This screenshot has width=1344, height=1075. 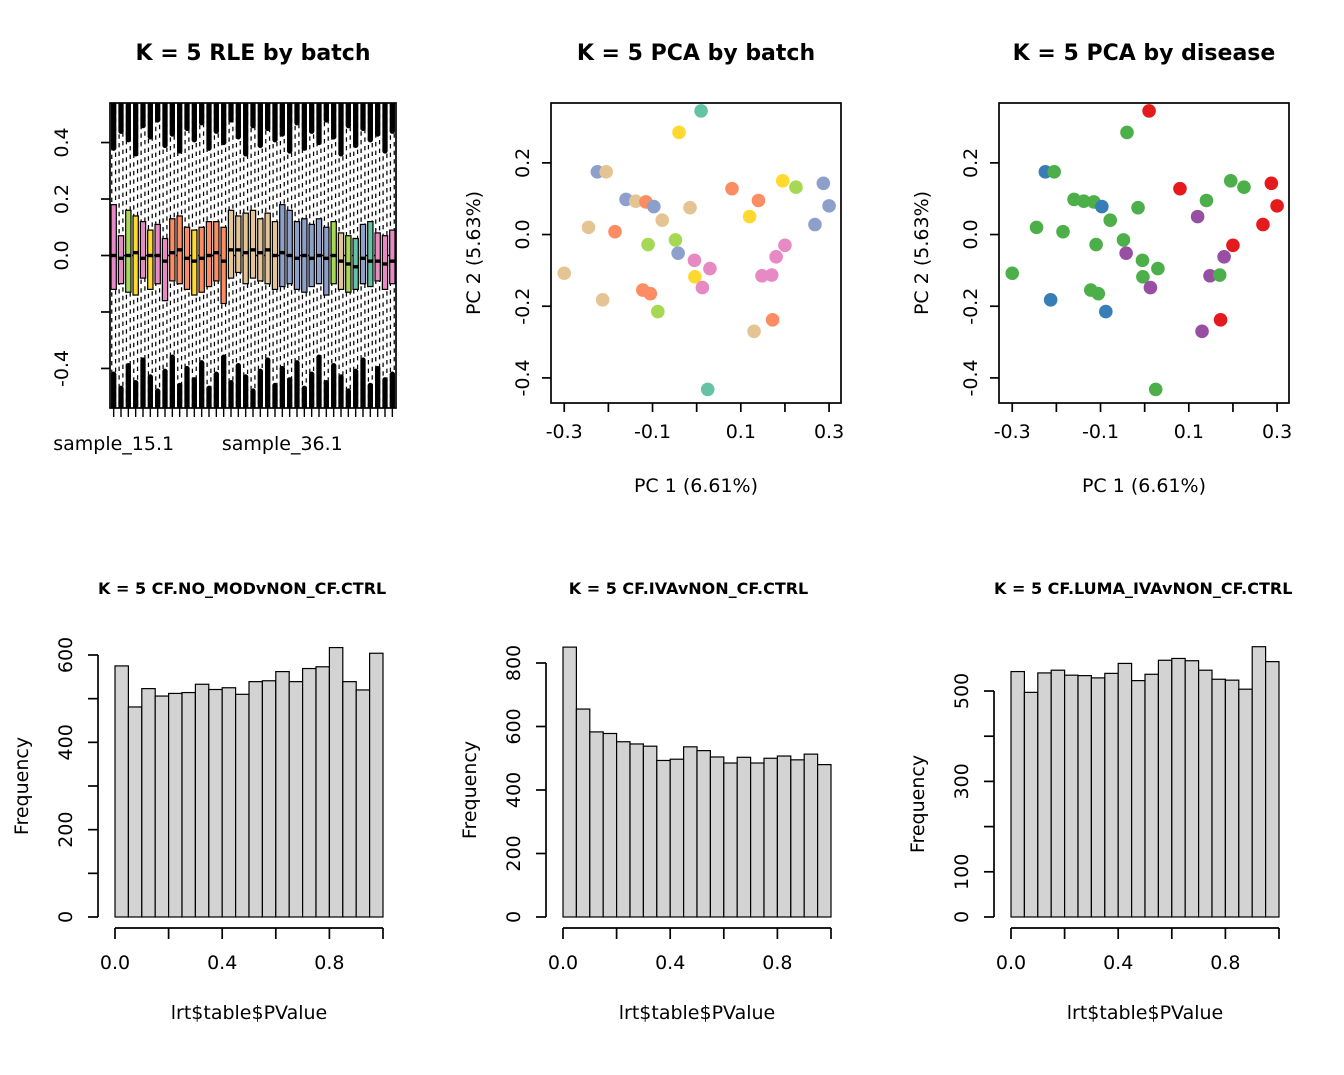 I want to click on y-tick-label: 0, so click(x=962, y=917).